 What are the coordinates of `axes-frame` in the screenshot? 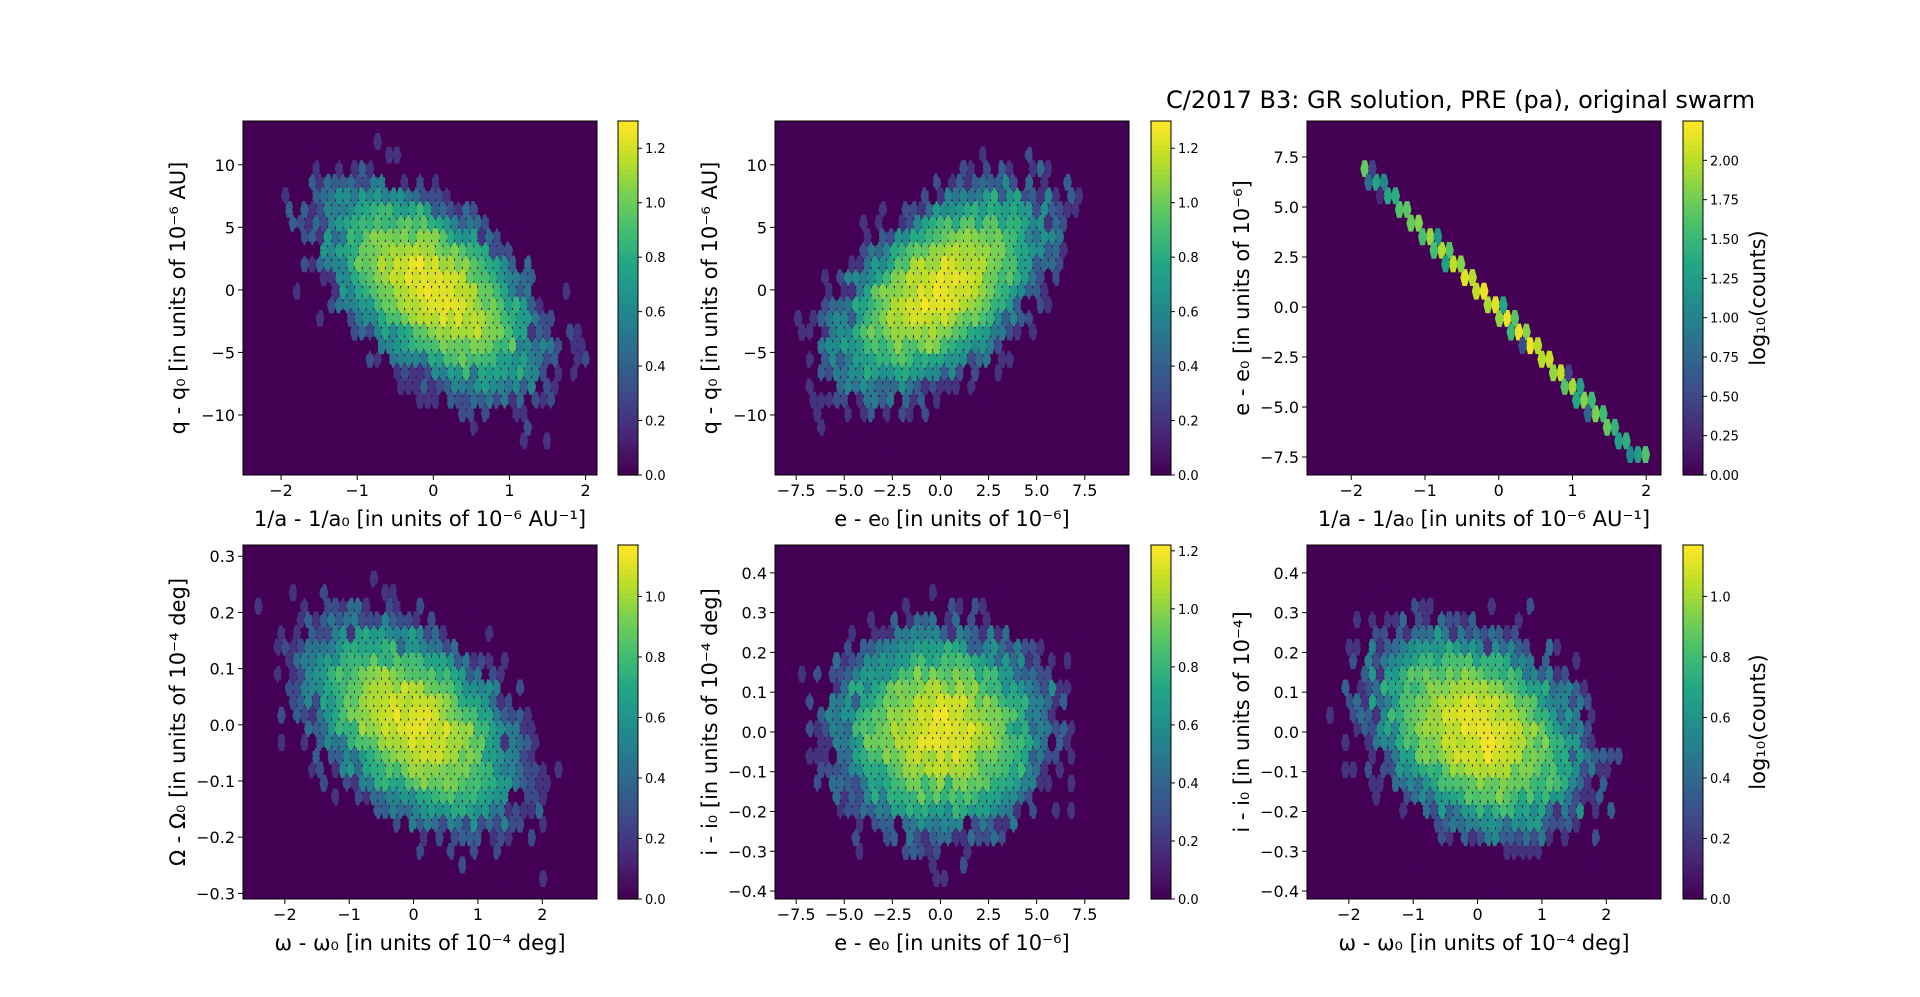 It's located at (952, 722).